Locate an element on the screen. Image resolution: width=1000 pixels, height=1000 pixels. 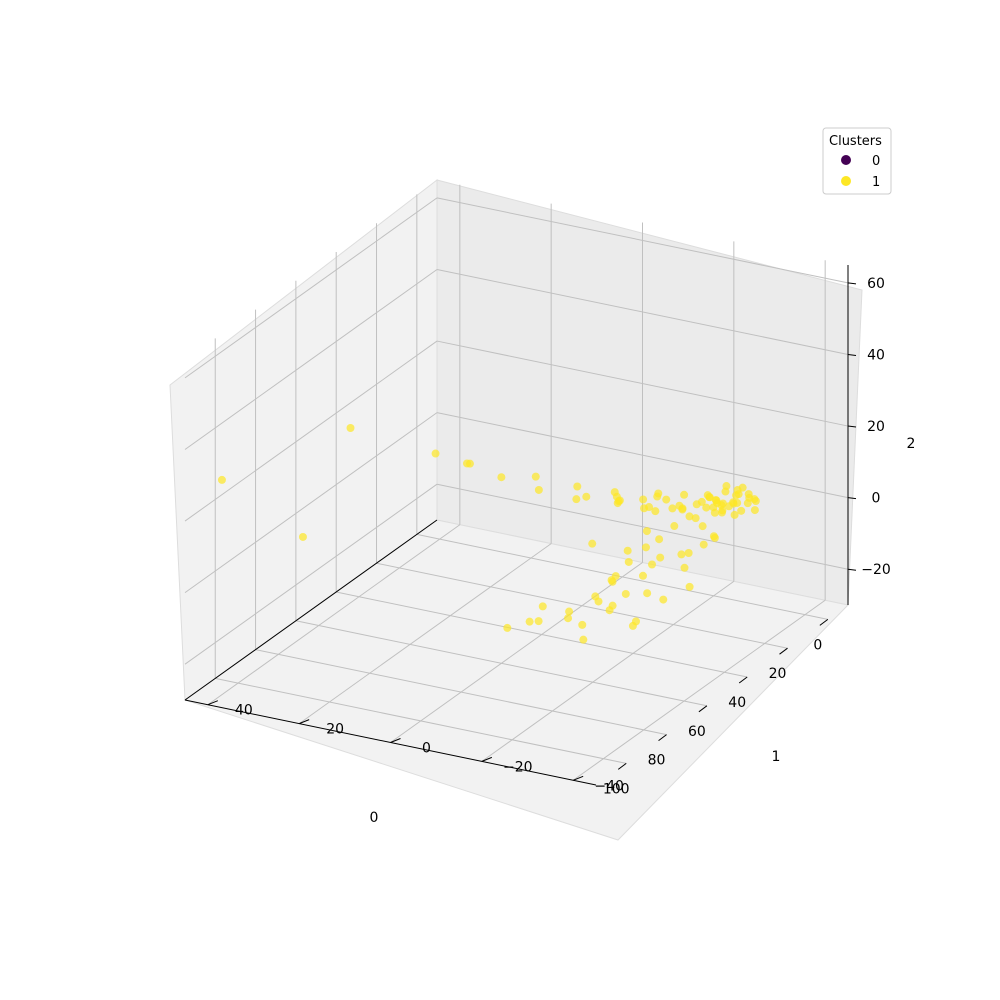
legend-label-1: 1 is located at coordinates (876, 182).